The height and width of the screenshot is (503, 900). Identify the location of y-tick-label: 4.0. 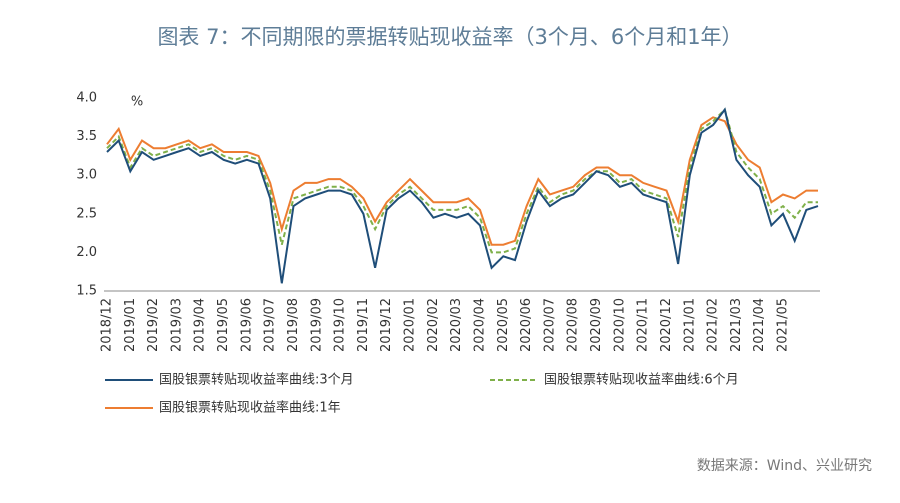
(86, 98).